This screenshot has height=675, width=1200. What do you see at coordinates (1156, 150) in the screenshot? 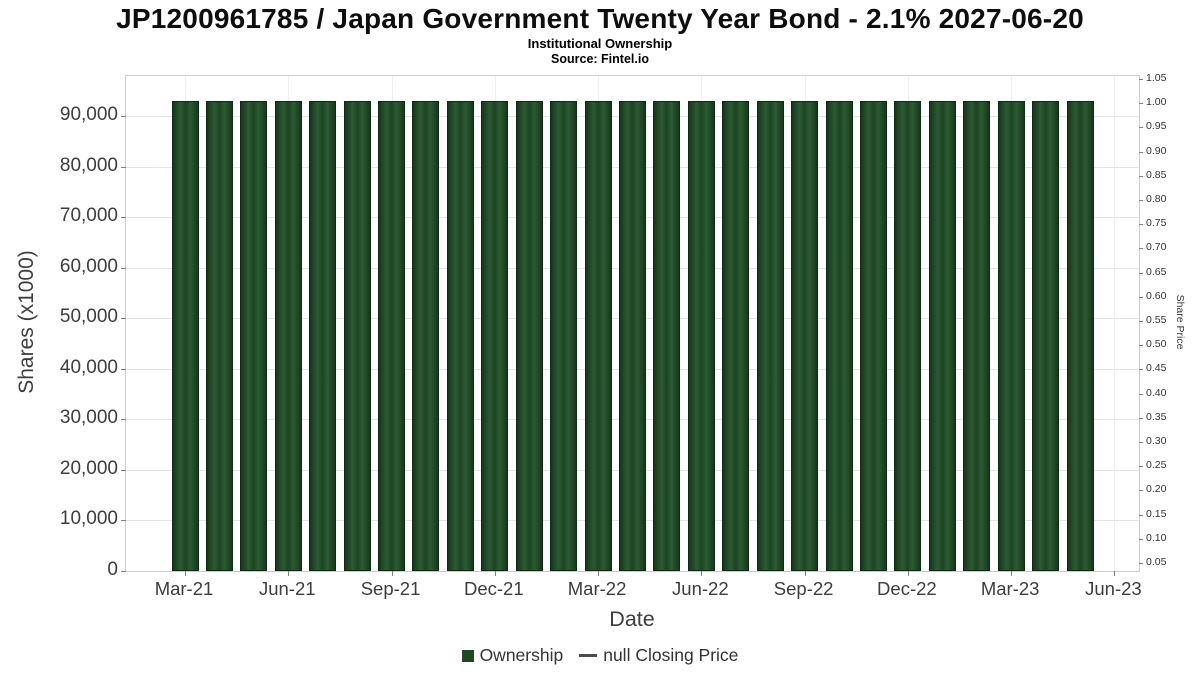
I see `right-axis-tick-label: 0.90` at bounding box center [1156, 150].